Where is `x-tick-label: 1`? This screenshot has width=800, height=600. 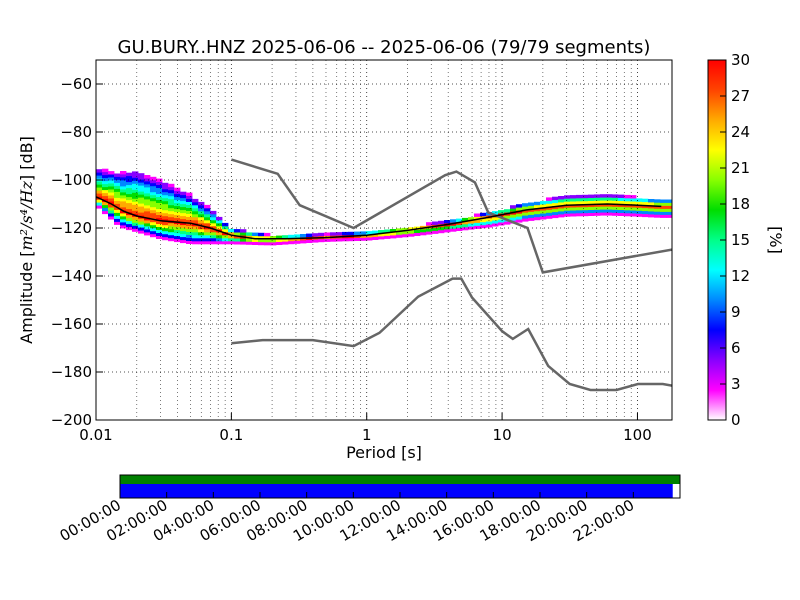
x-tick-label: 1 is located at coordinates (367, 435).